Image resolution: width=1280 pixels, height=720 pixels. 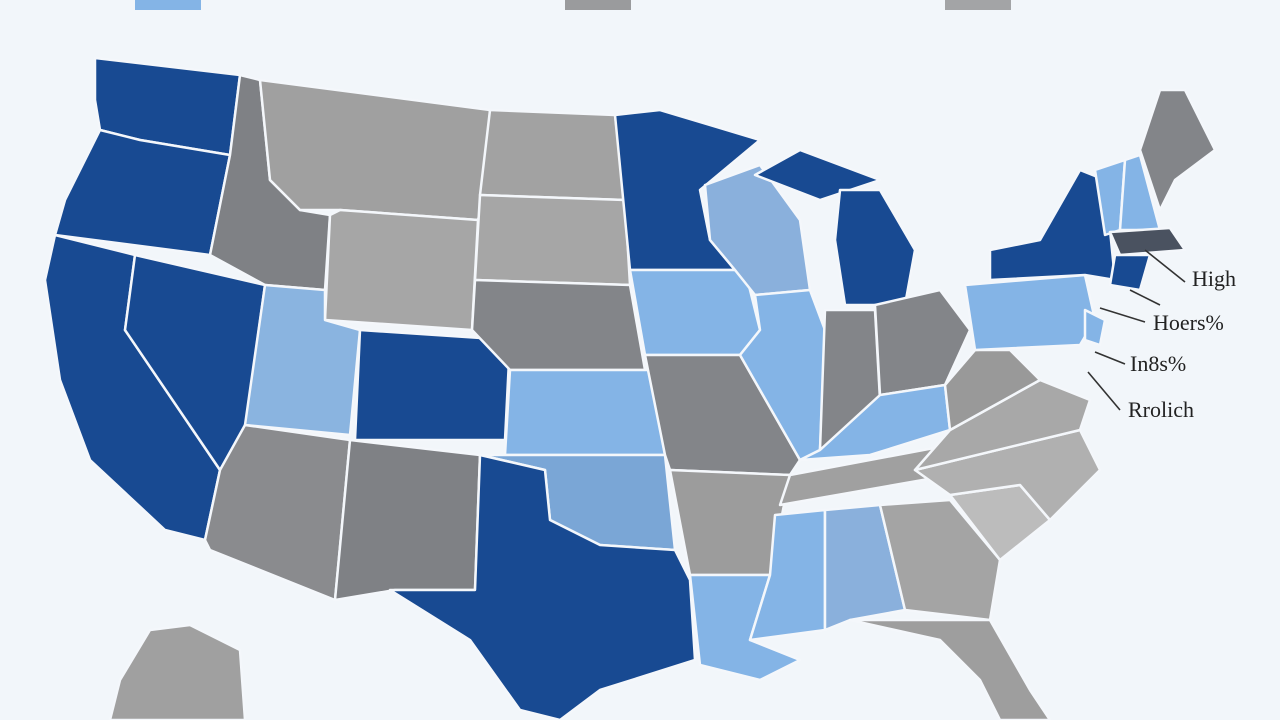 I want to click on annotation-leaders, so click(x=1136, y=330).